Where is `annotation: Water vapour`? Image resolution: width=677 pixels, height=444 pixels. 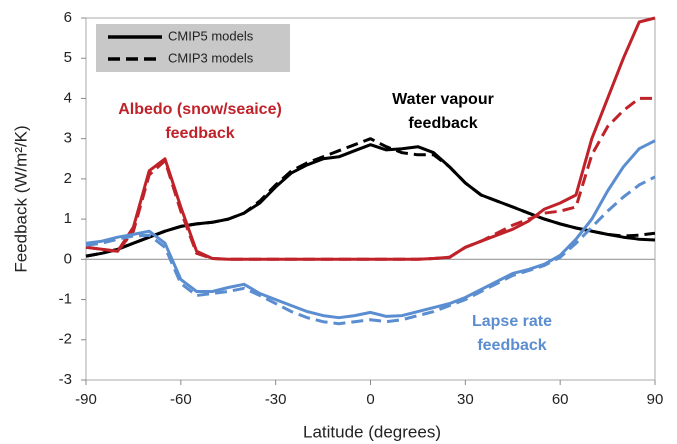
annotation: Water vapour is located at coordinates (443, 99).